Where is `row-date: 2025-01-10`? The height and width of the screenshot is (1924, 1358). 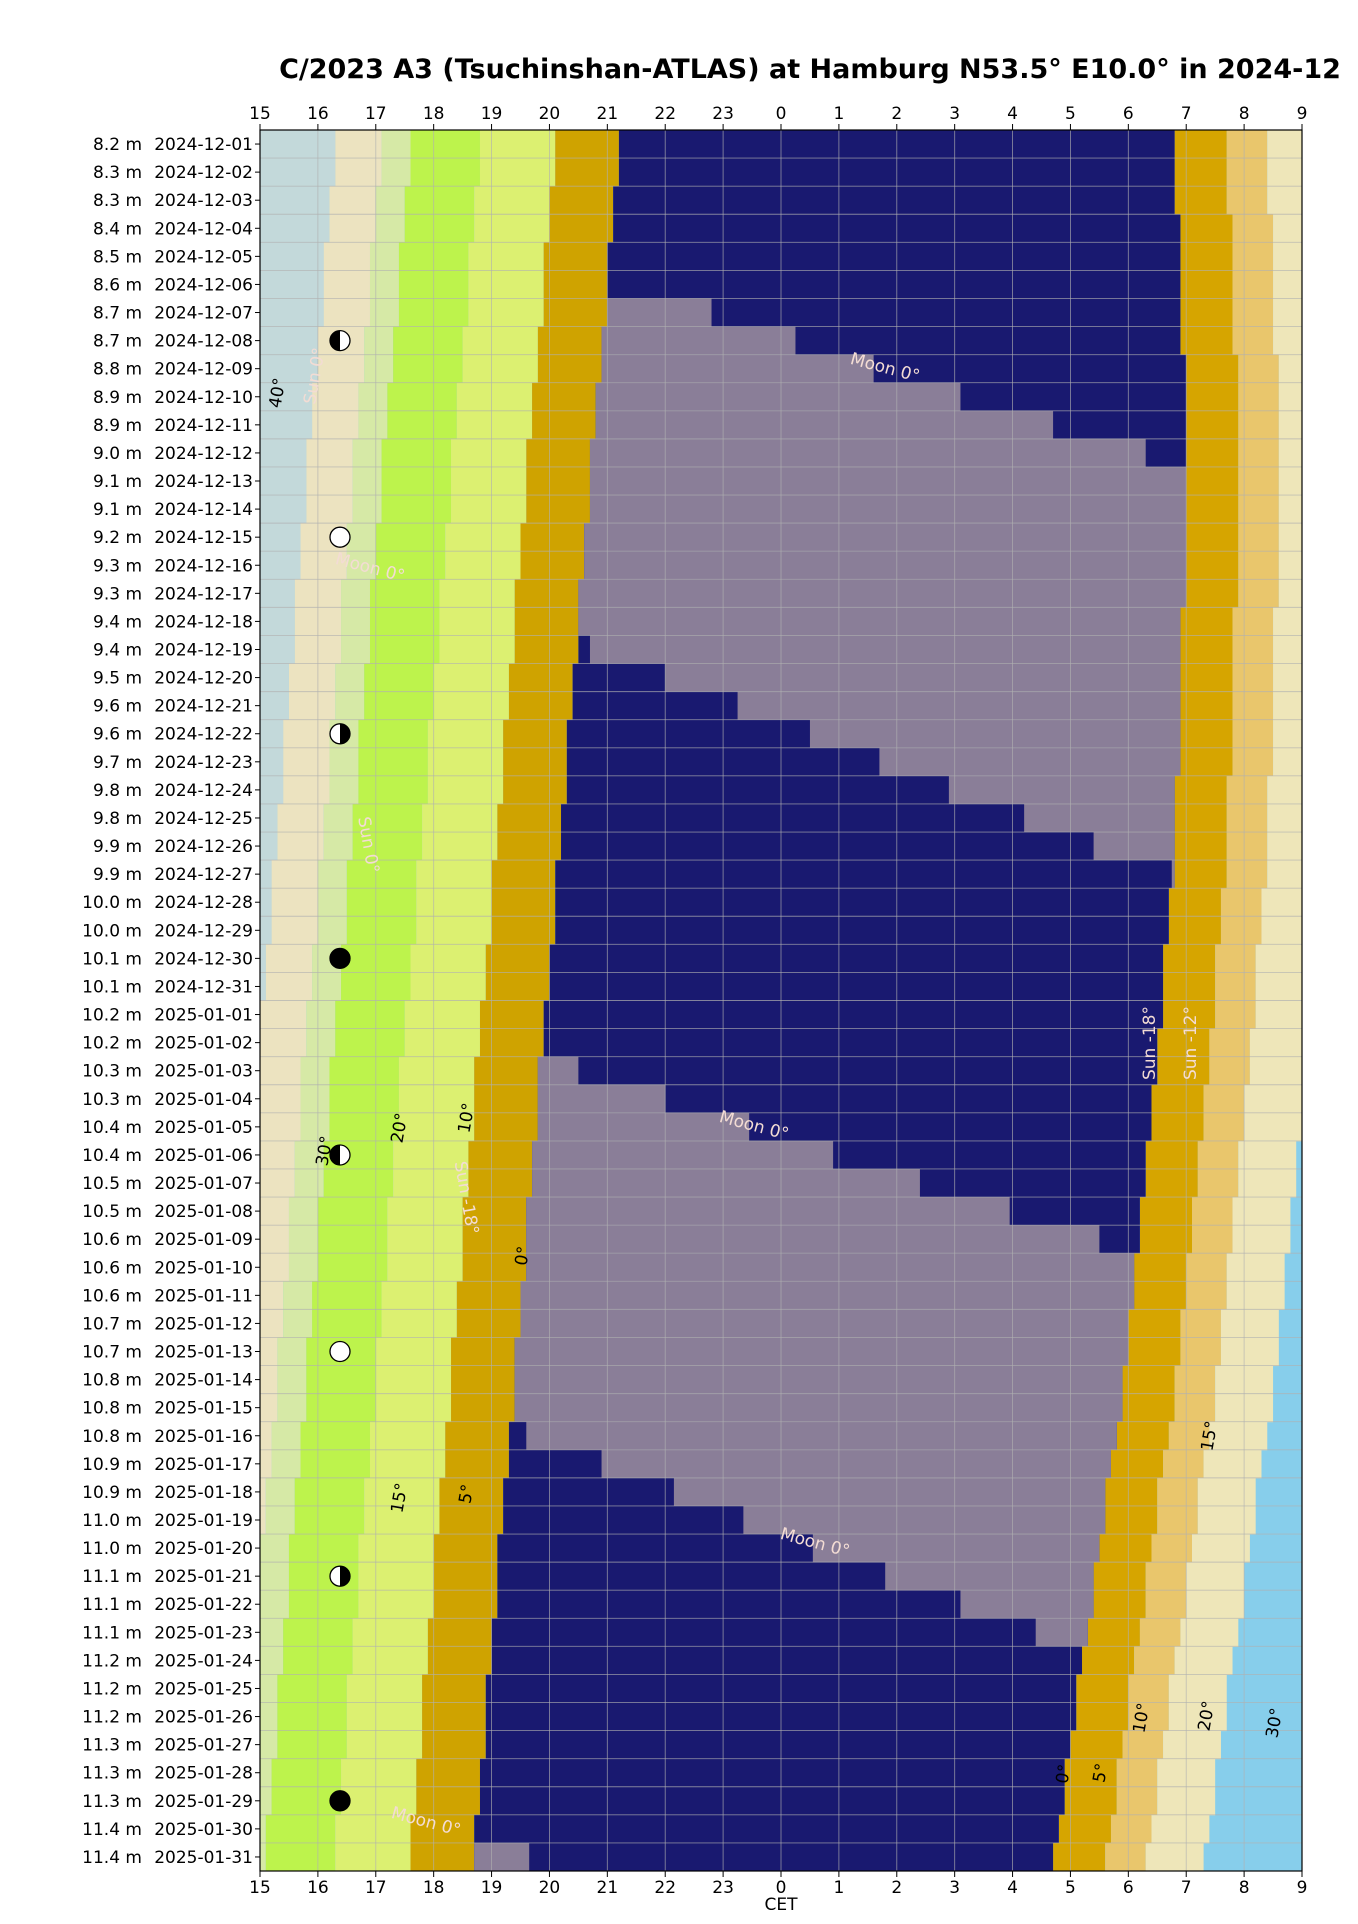 row-date: 2025-01-10 is located at coordinates (203, 1268).